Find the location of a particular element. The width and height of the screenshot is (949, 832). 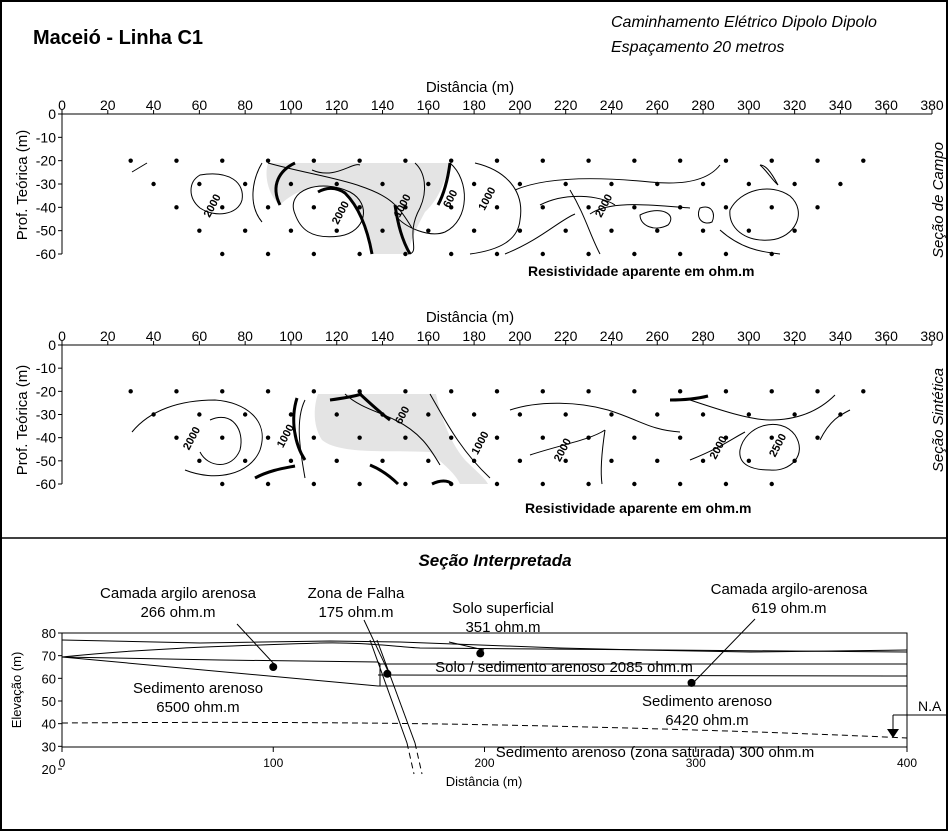

x-tick-label: 220 is located at coordinates (566, 105).